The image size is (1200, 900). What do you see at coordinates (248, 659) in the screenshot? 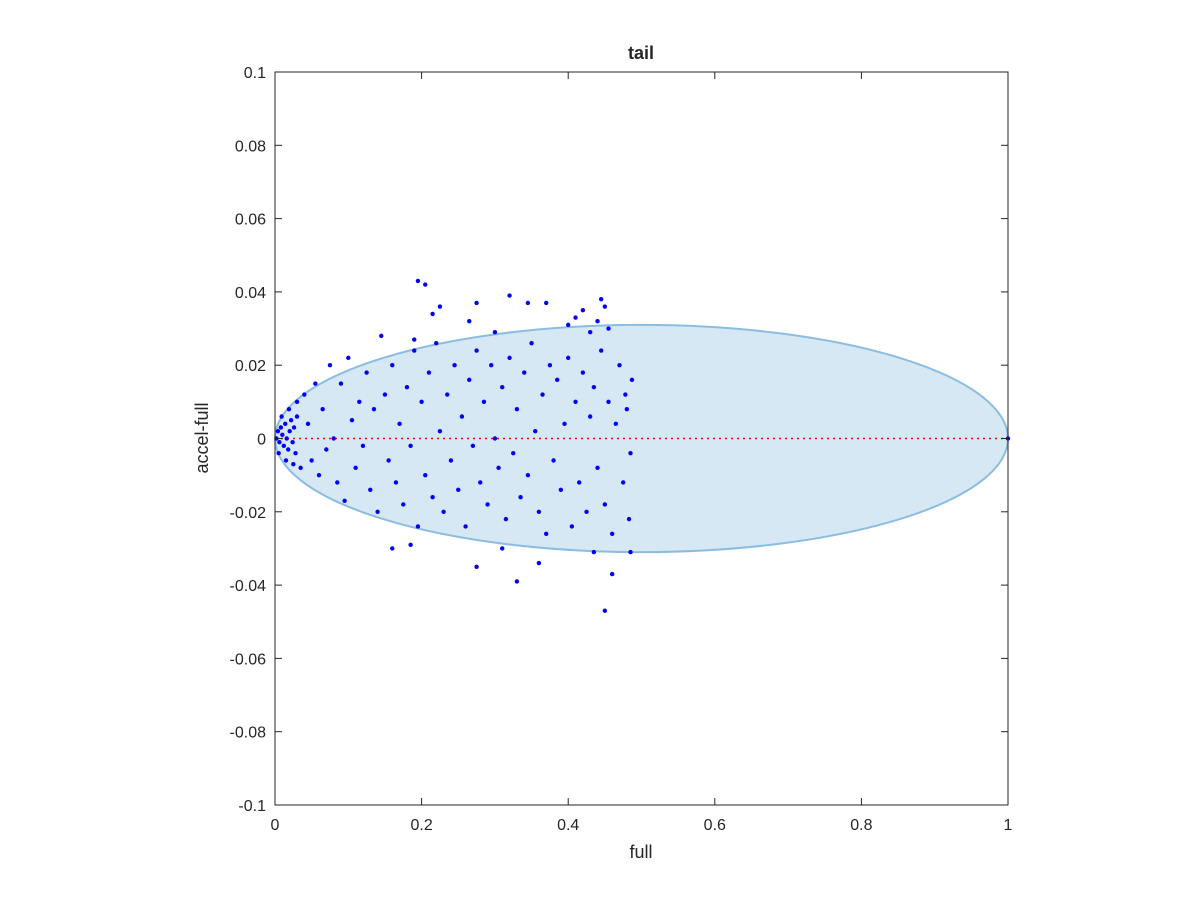
I see `y-tick-label: -0.06` at bounding box center [248, 659].